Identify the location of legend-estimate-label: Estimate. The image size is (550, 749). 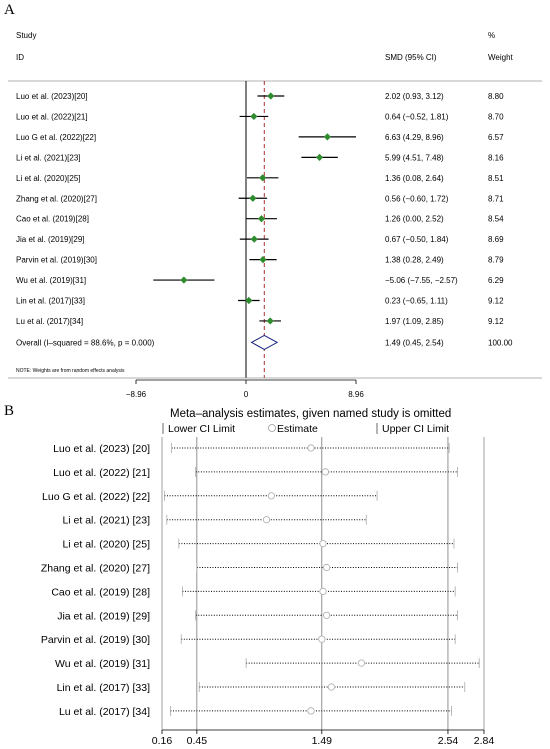
(297, 429).